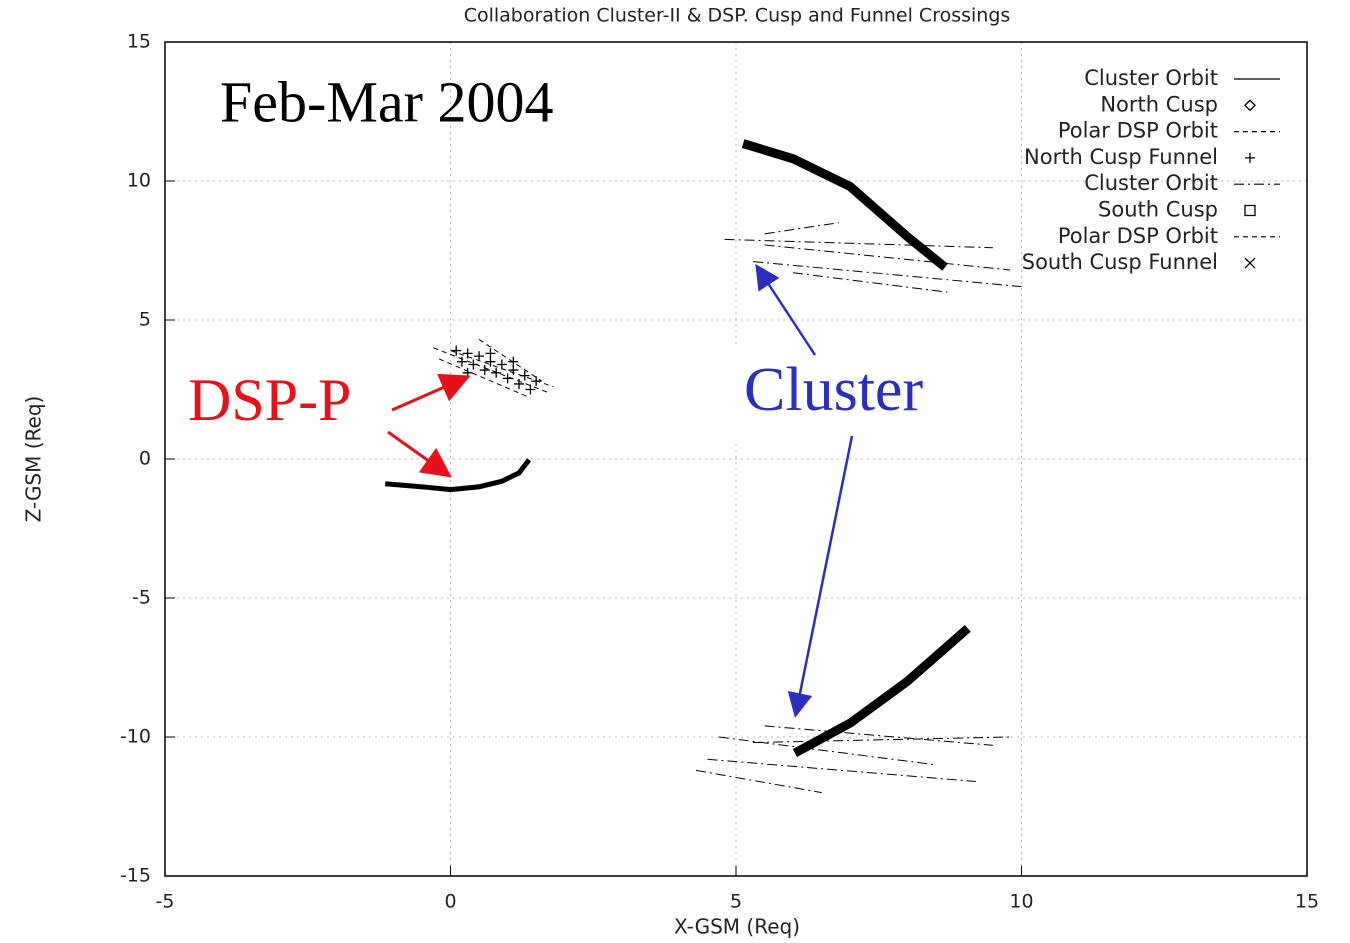 Image resolution: width=1350 pixels, height=943 pixels. Describe the element at coordinates (139, 42) in the screenshot. I see `y-tick-label: 15` at that location.